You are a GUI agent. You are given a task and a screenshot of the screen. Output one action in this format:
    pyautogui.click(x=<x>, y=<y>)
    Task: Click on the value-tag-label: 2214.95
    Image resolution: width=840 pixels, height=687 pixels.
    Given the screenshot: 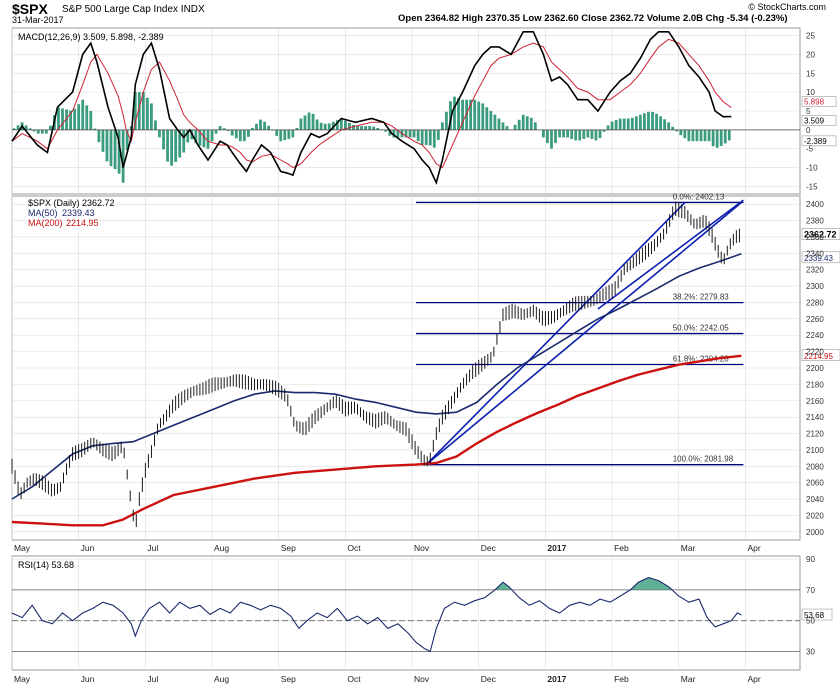 What is the action you would take?
    pyautogui.click(x=818, y=356)
    